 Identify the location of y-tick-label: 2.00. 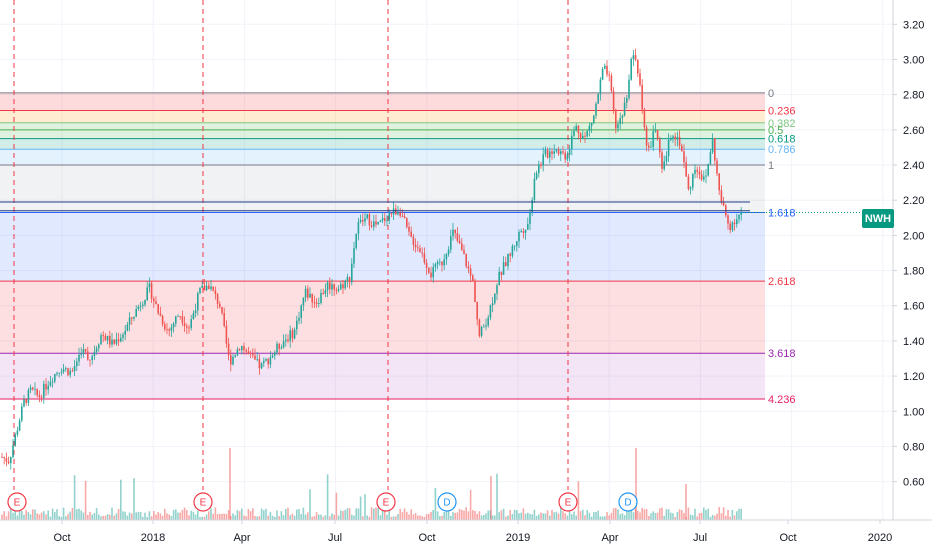
(913, 236).